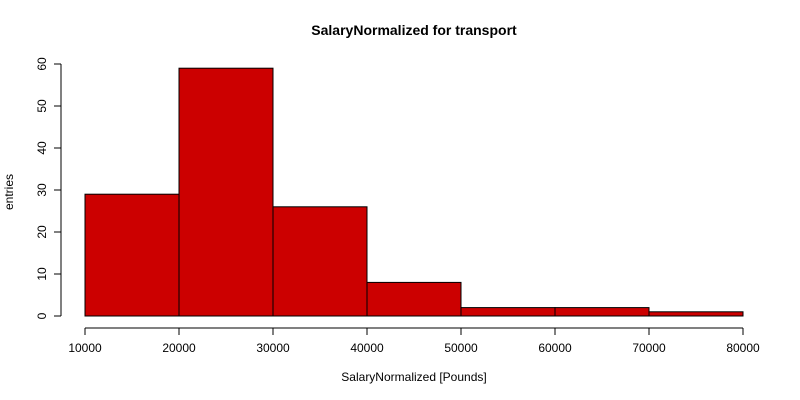  Describe the element at coordinates (414, 30) in the screenshot. I see `chart-title: SalaryNormalized for transport` at that location.